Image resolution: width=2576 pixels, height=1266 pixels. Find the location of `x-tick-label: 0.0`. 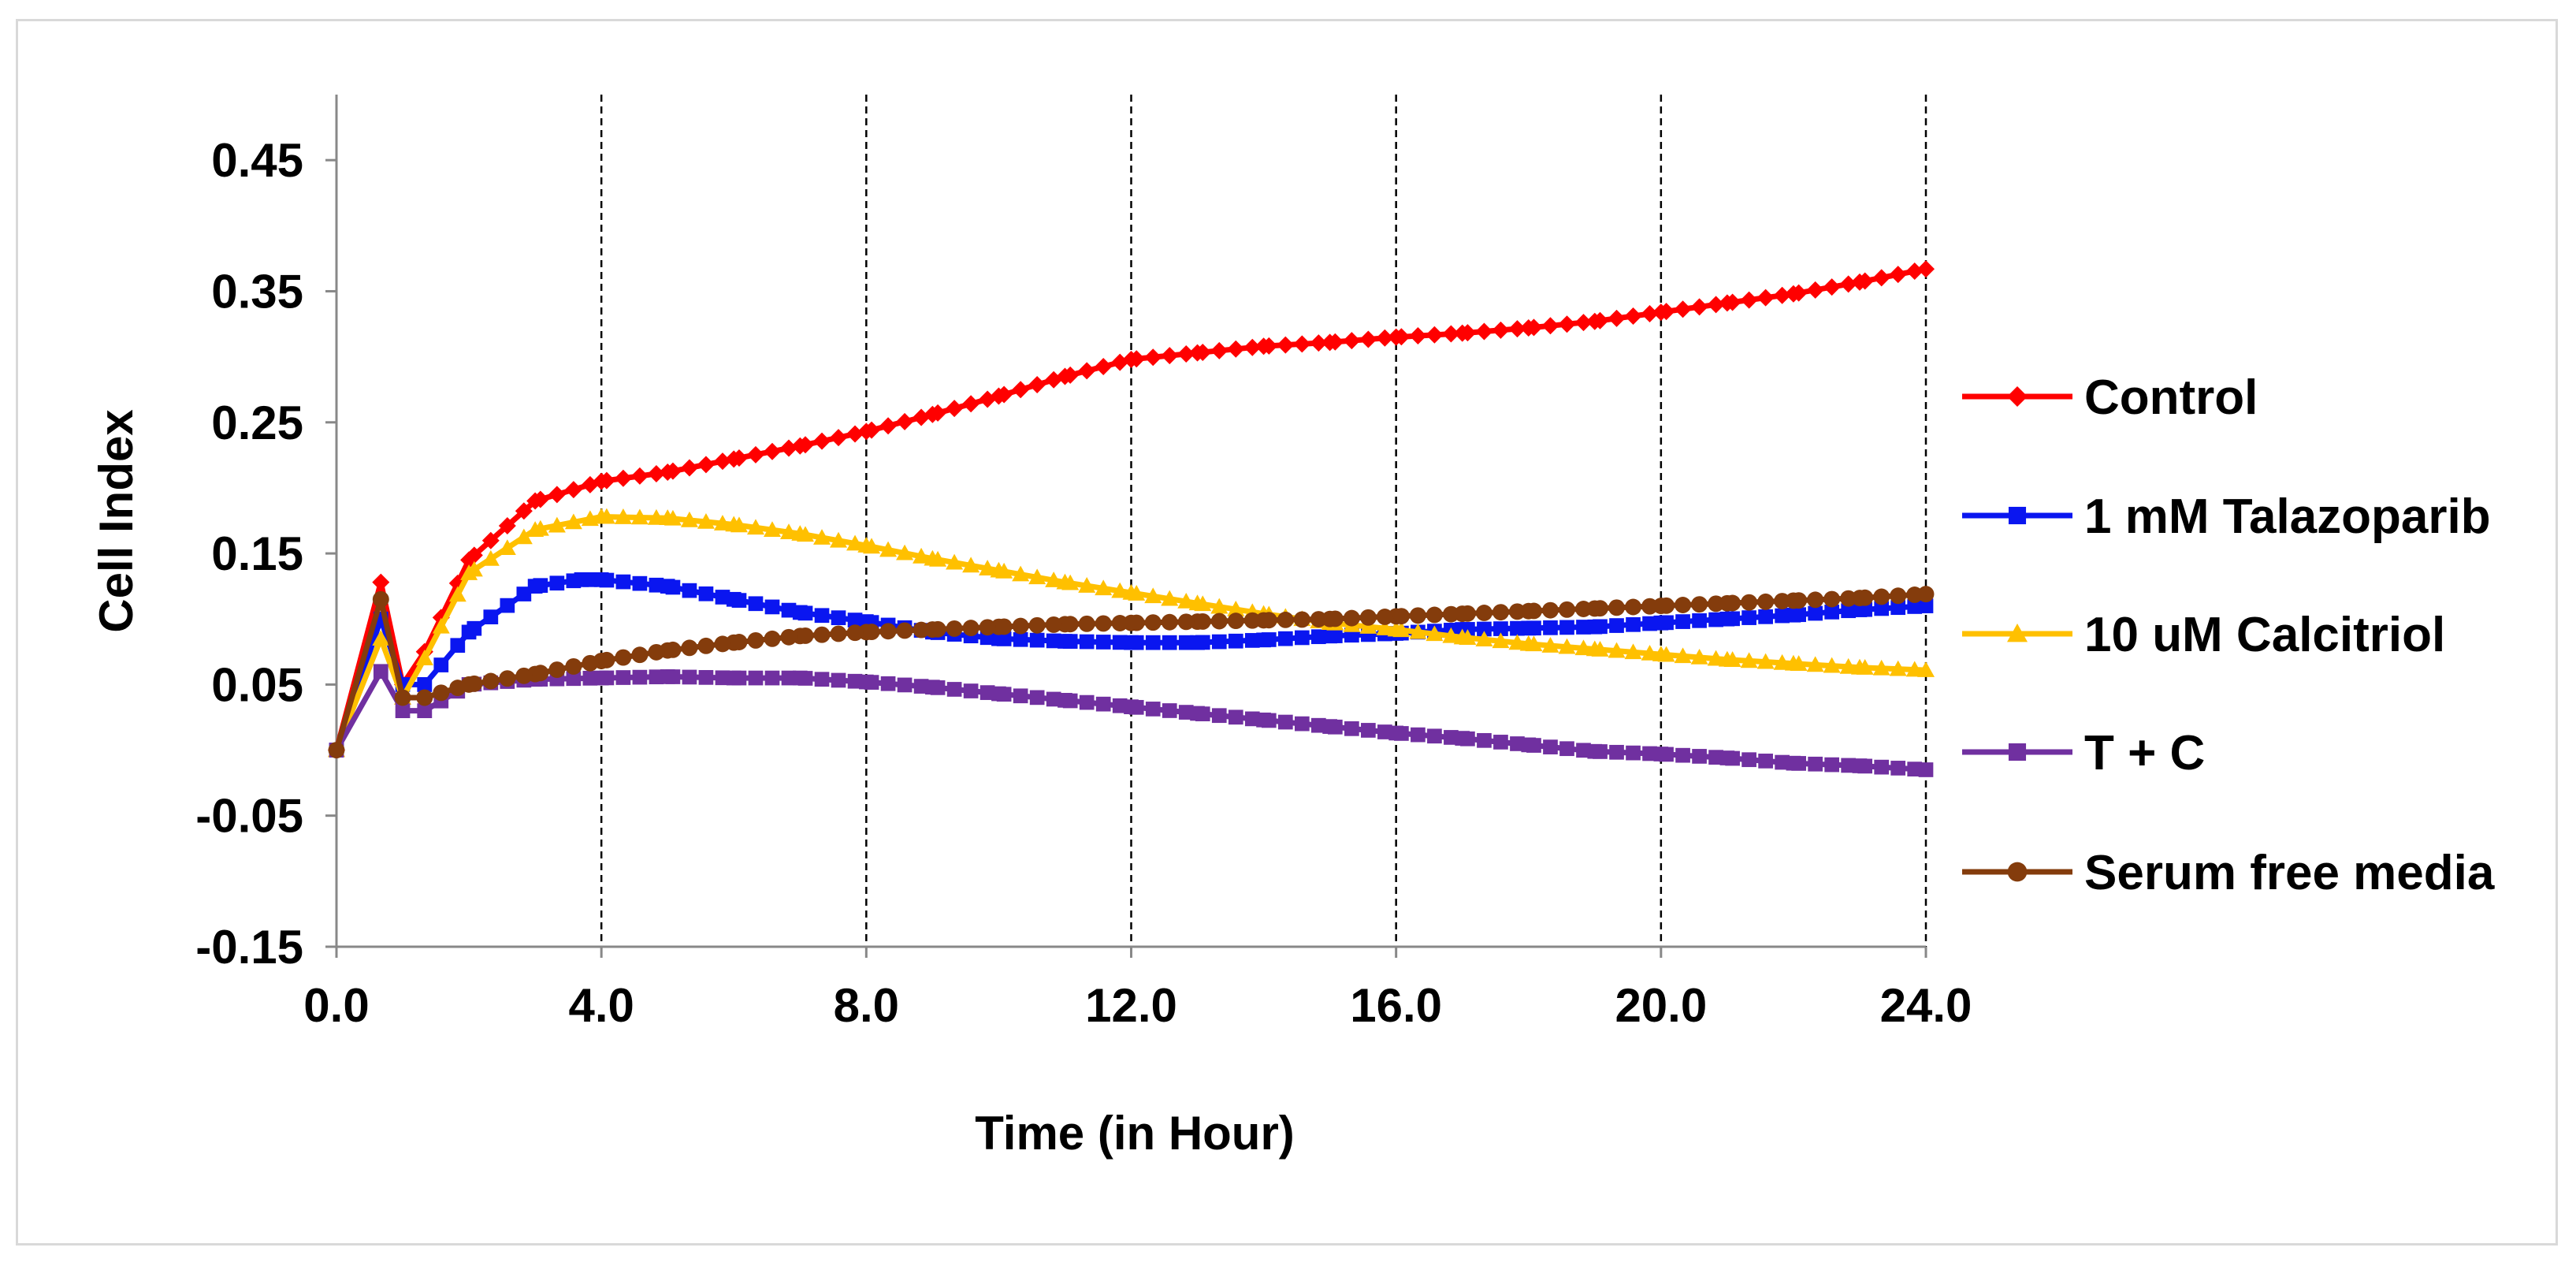

x-tick-label: 0.0 is located at coordinates (336, 1006).